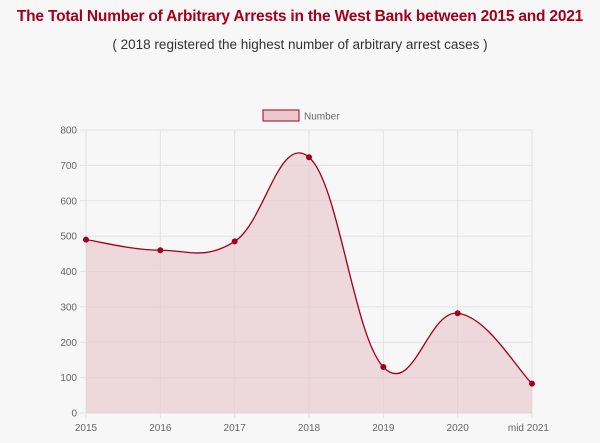 The height and width of the screenshot is (443, 600). I want to click on x-tick-label: 2017, so click(235, 428).